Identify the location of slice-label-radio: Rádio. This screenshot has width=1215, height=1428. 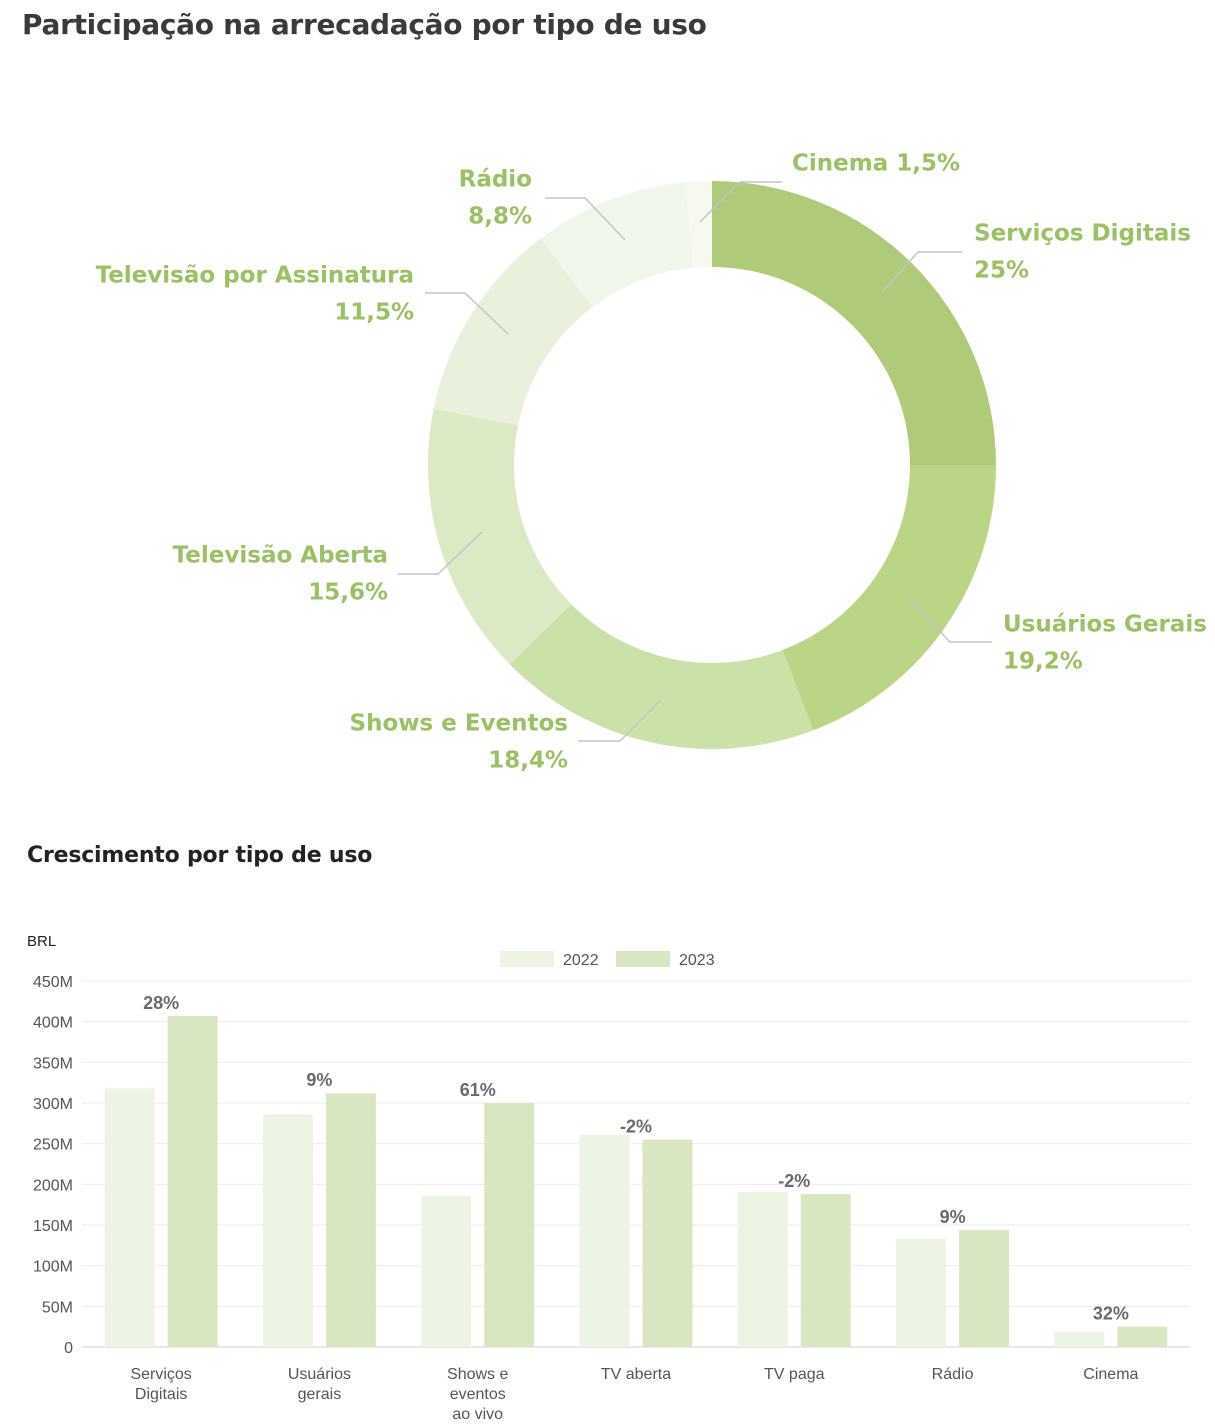
(495, 180).